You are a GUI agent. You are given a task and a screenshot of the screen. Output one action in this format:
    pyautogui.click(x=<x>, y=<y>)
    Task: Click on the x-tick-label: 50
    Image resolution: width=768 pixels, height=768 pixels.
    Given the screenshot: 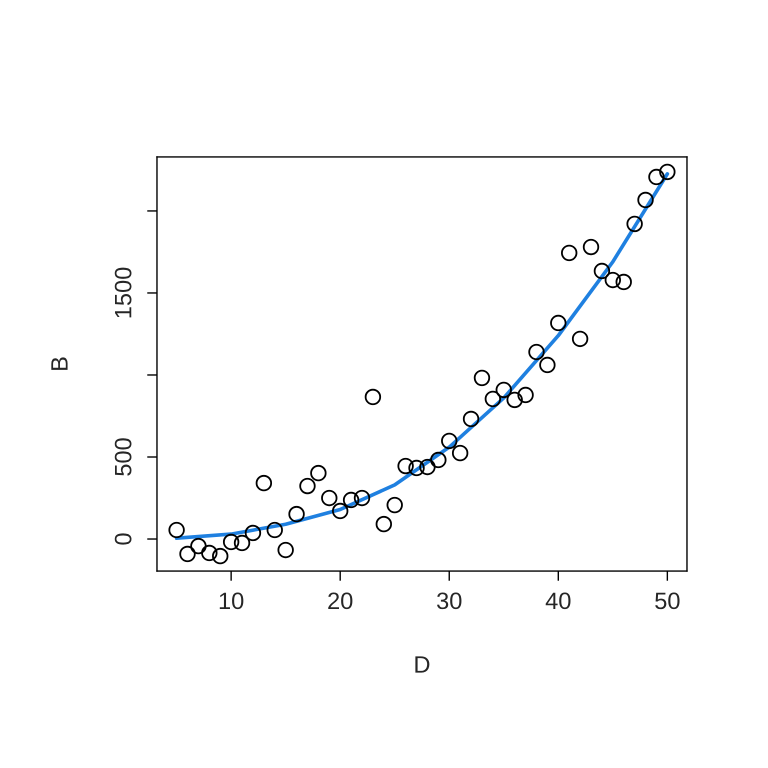 What is the action you would take?
    pyautogui.click(x=667, y=601)
    